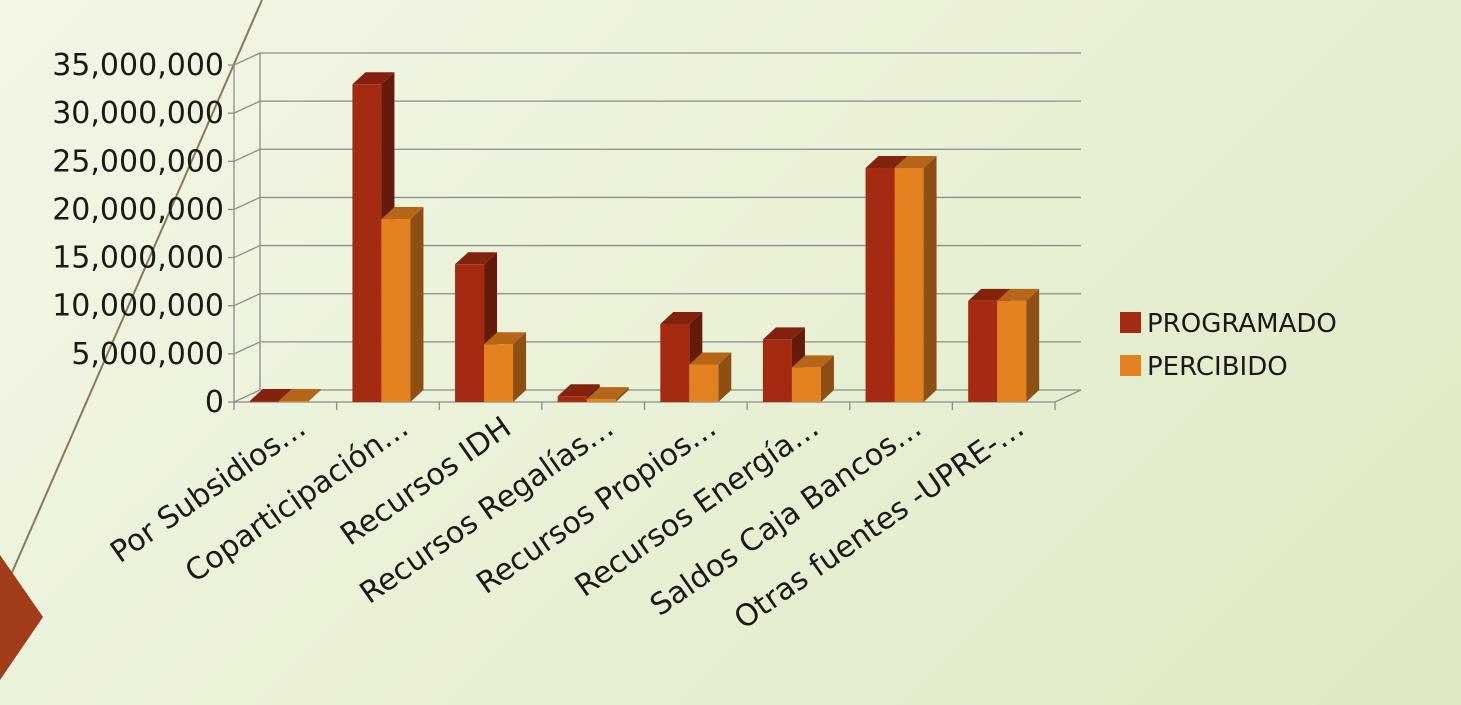 The height and width of the screenshot is (705, 1461). What do you see at coordinates (657, 59) in the screenshot?
I see `gridline` at bounding box center [657, 59].